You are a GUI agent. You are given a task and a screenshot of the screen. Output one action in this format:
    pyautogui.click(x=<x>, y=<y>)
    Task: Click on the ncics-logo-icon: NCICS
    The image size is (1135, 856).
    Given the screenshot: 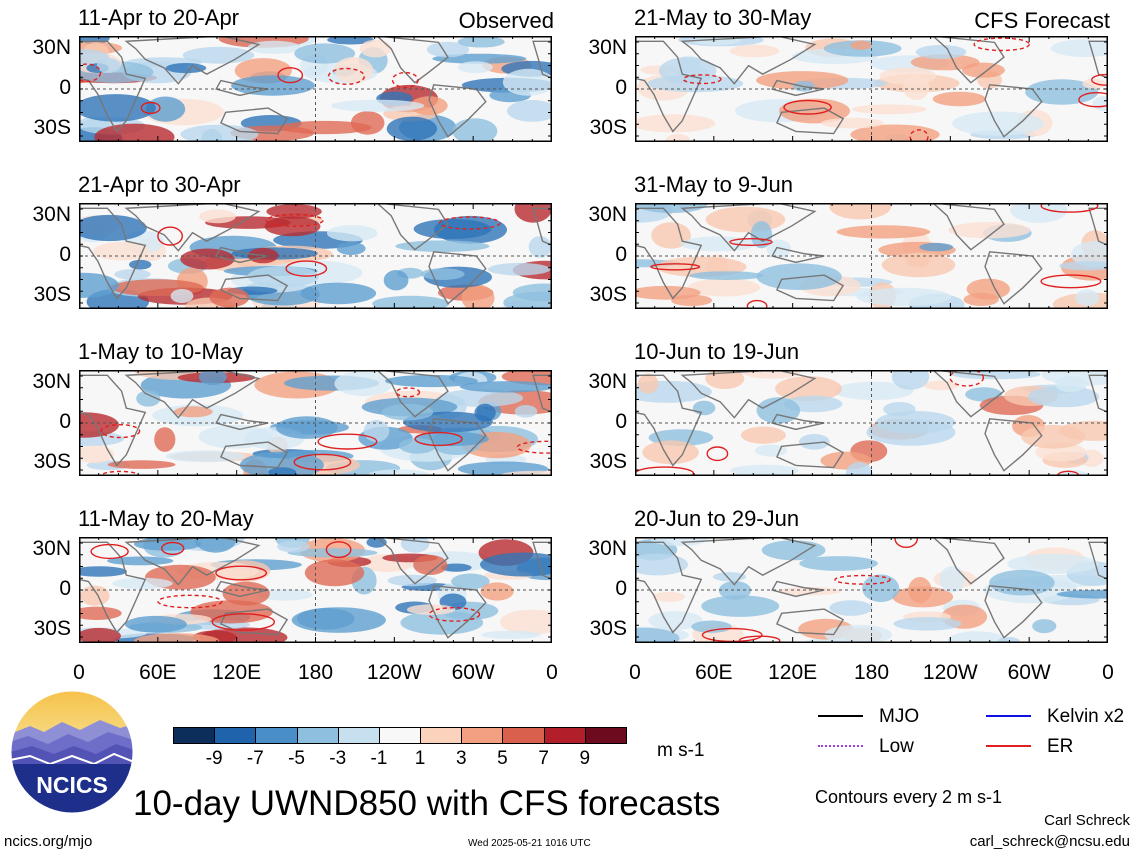 What is the action you would take?
    pyautogui.click(x=72, y=752)
    